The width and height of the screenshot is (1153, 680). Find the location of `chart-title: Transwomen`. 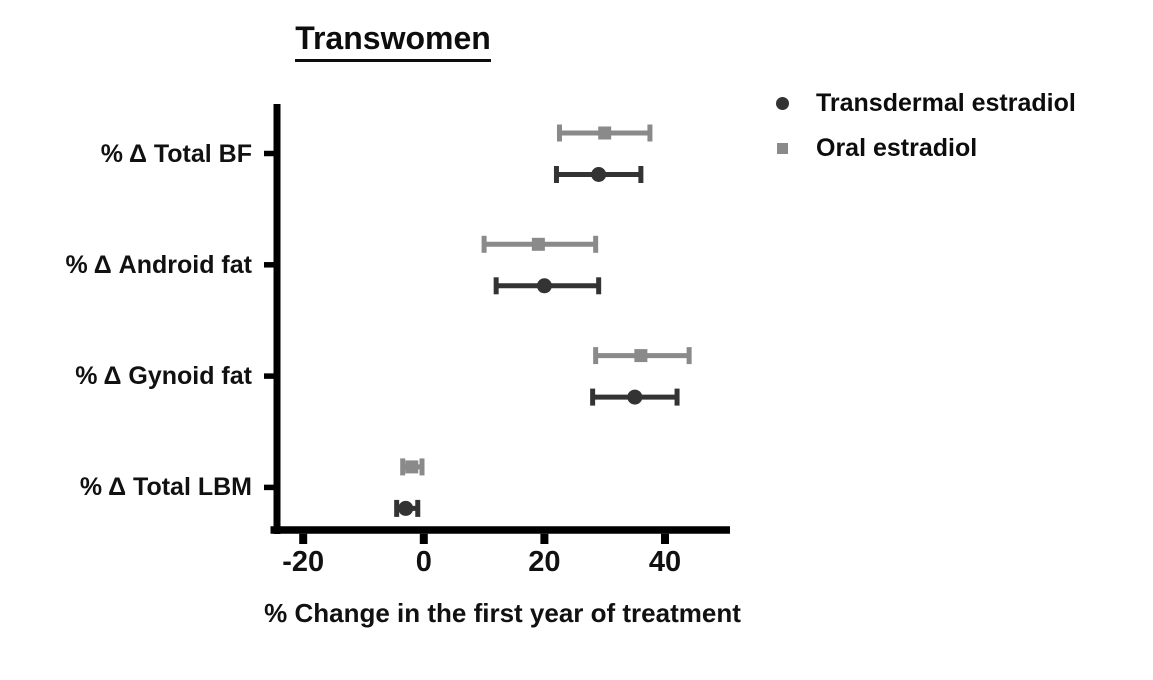

chart-title: Transwomen is located at coordinates (393, 41).